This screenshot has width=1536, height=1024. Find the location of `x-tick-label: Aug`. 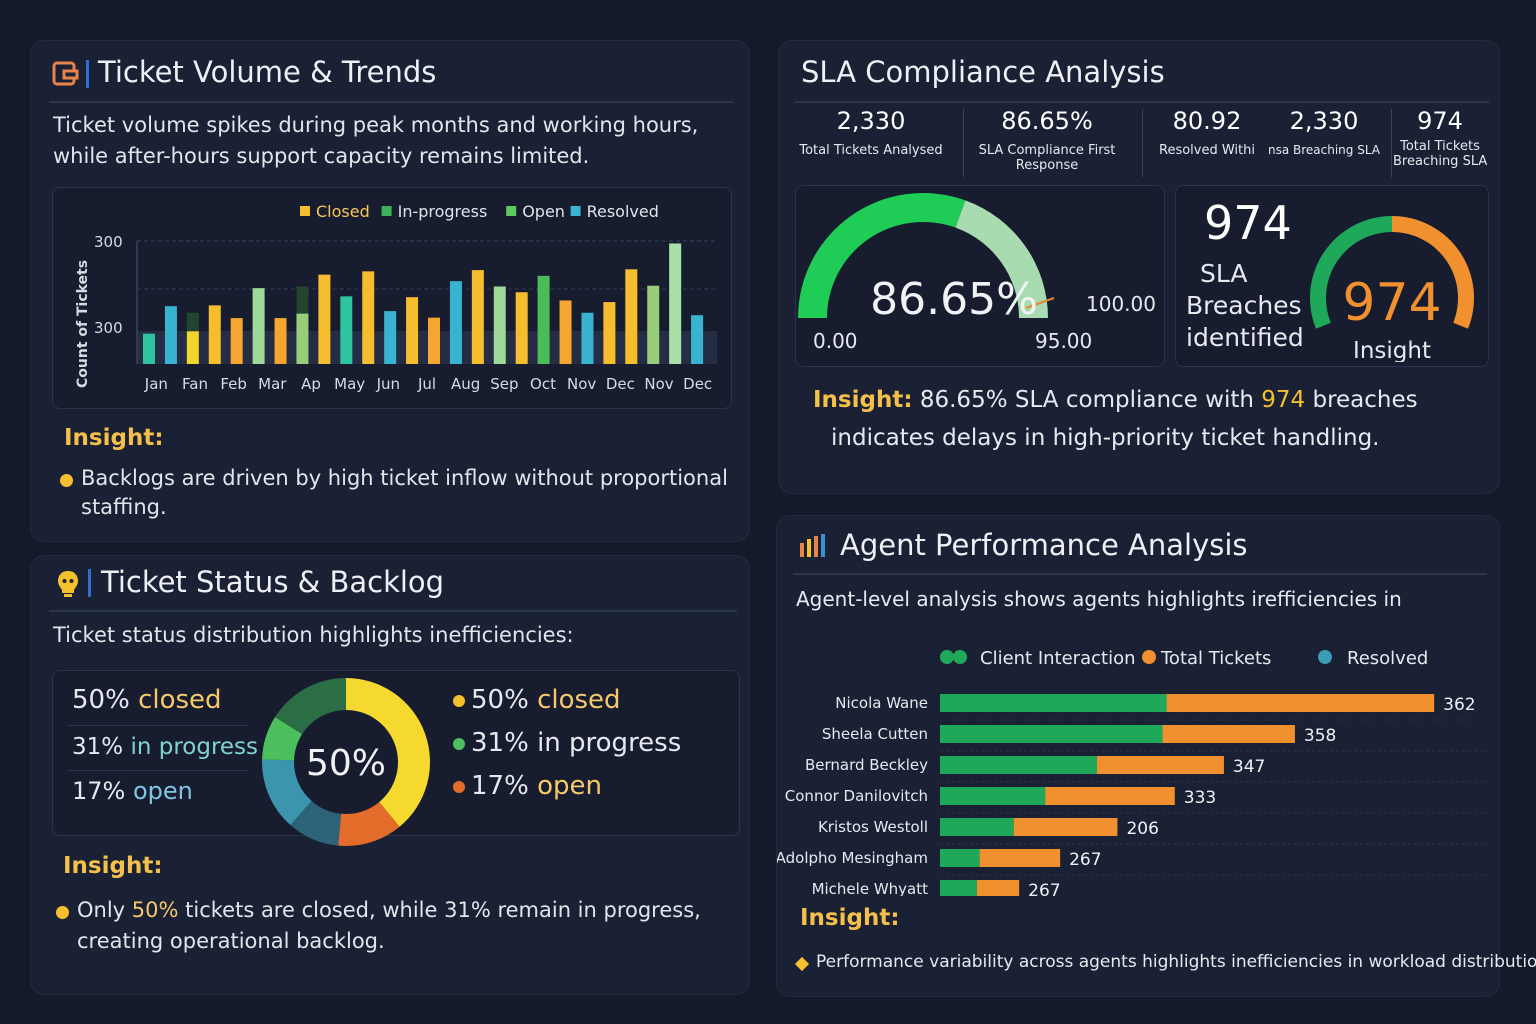

x-tick-label: Aug is located at coordinates (465, 384).